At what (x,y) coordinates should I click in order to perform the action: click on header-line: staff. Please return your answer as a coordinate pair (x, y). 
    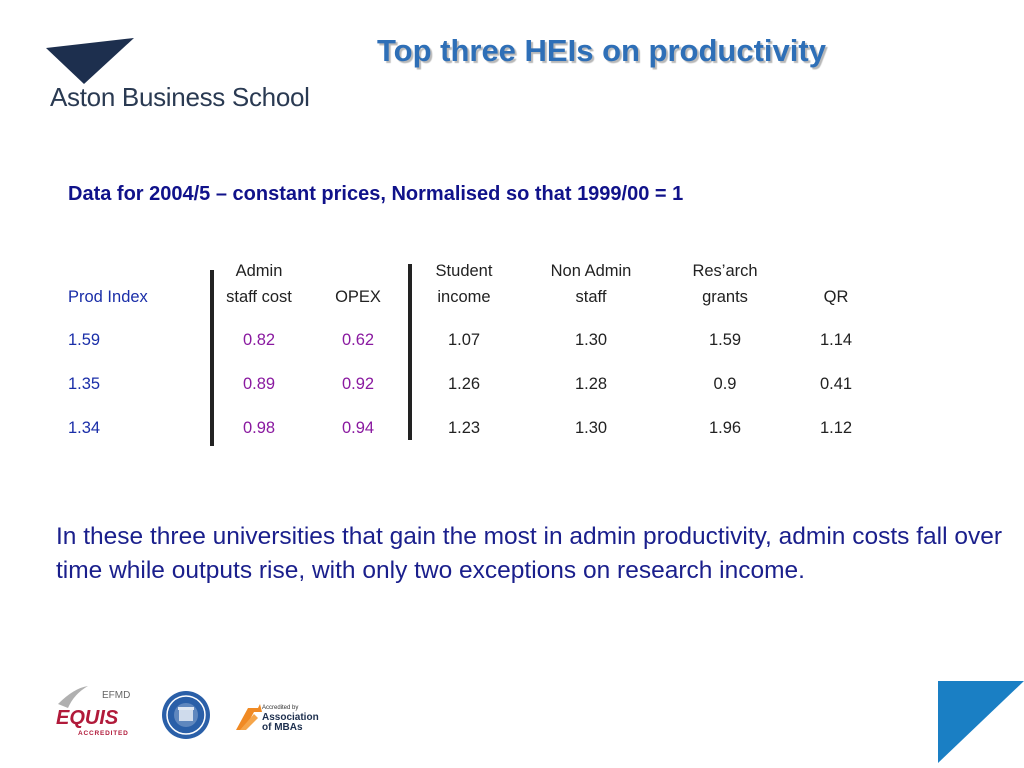
    Looking at the image, I should click on (591, 297).